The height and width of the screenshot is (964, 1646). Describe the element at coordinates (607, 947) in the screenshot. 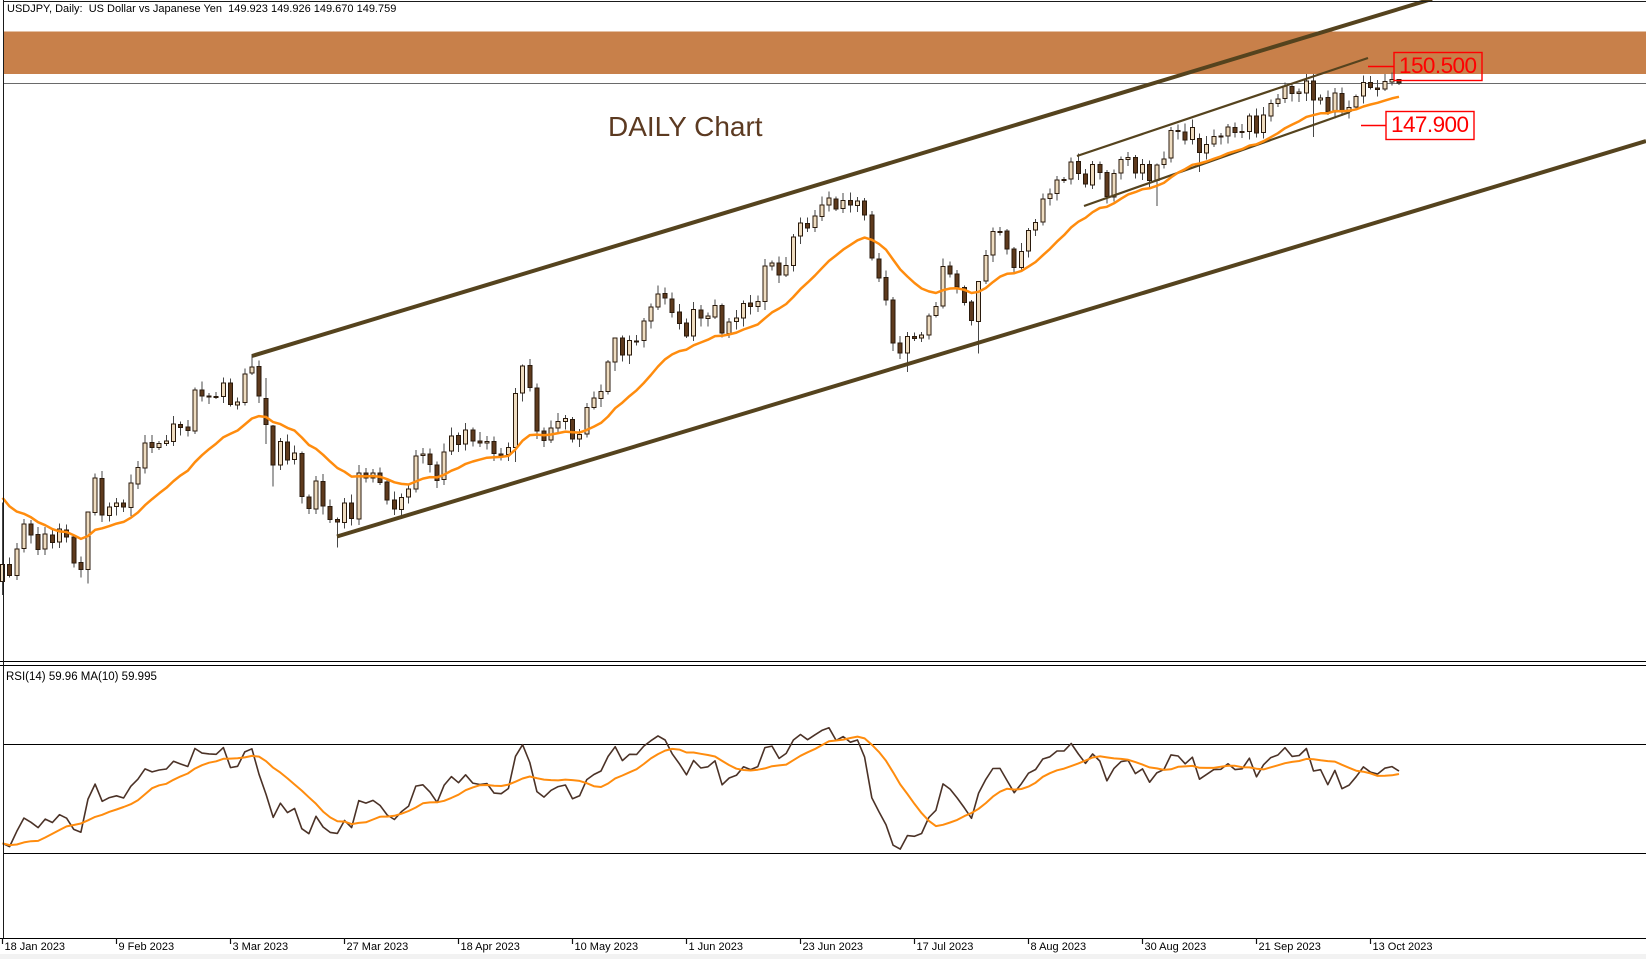

I see `svg-text: 10 May 2023` at that location.